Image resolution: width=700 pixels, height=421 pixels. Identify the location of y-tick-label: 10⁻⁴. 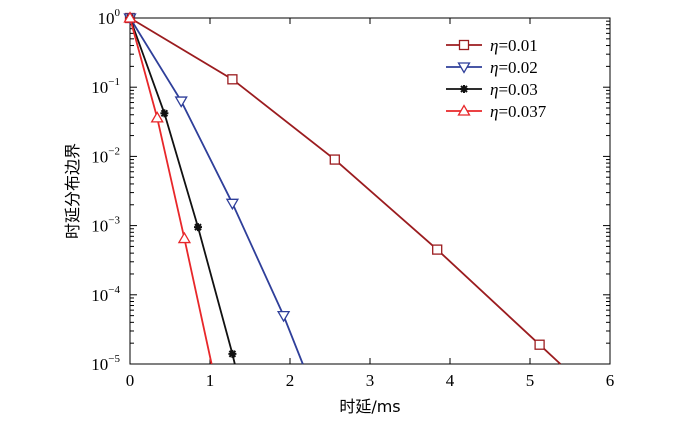
(105, 294).